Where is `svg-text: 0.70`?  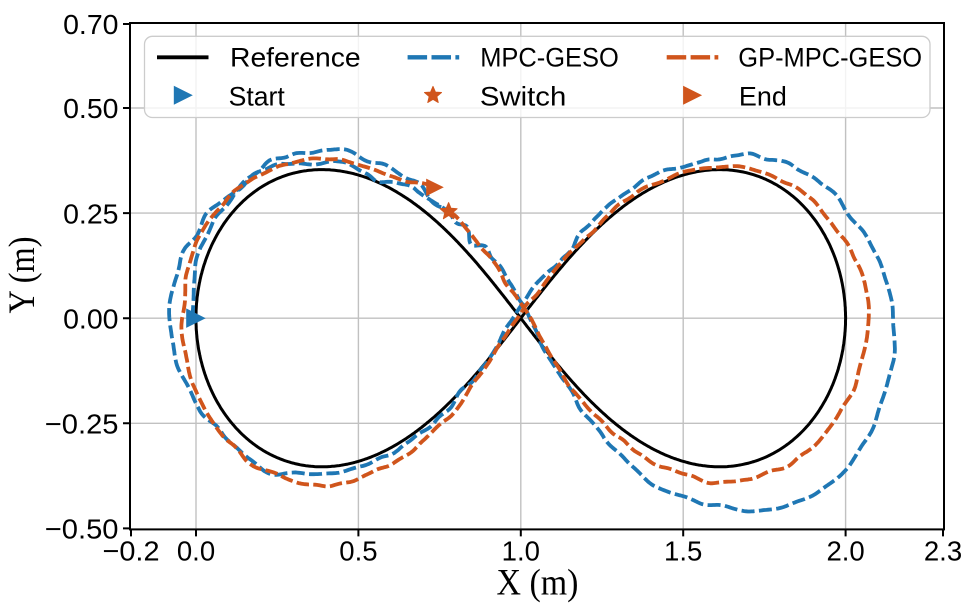
svg-text: 0.70 is located at coordinates (90, 24).